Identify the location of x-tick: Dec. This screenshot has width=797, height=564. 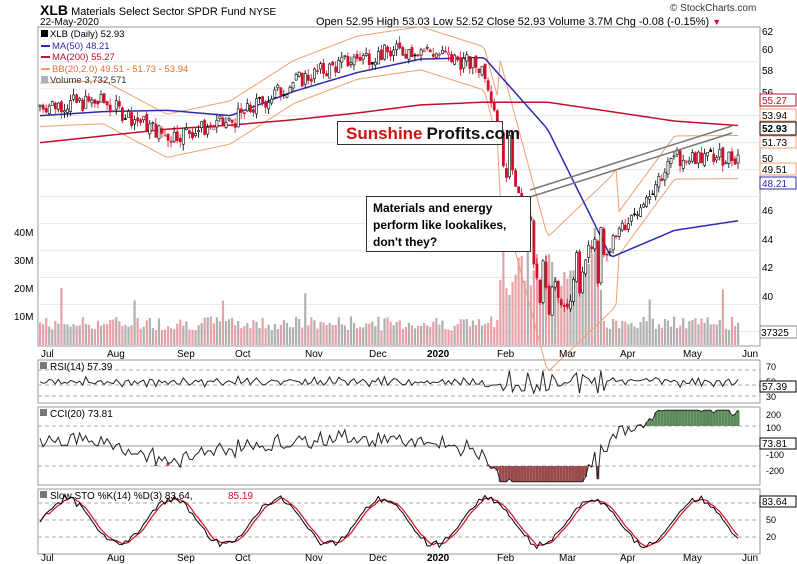
(378, 558).